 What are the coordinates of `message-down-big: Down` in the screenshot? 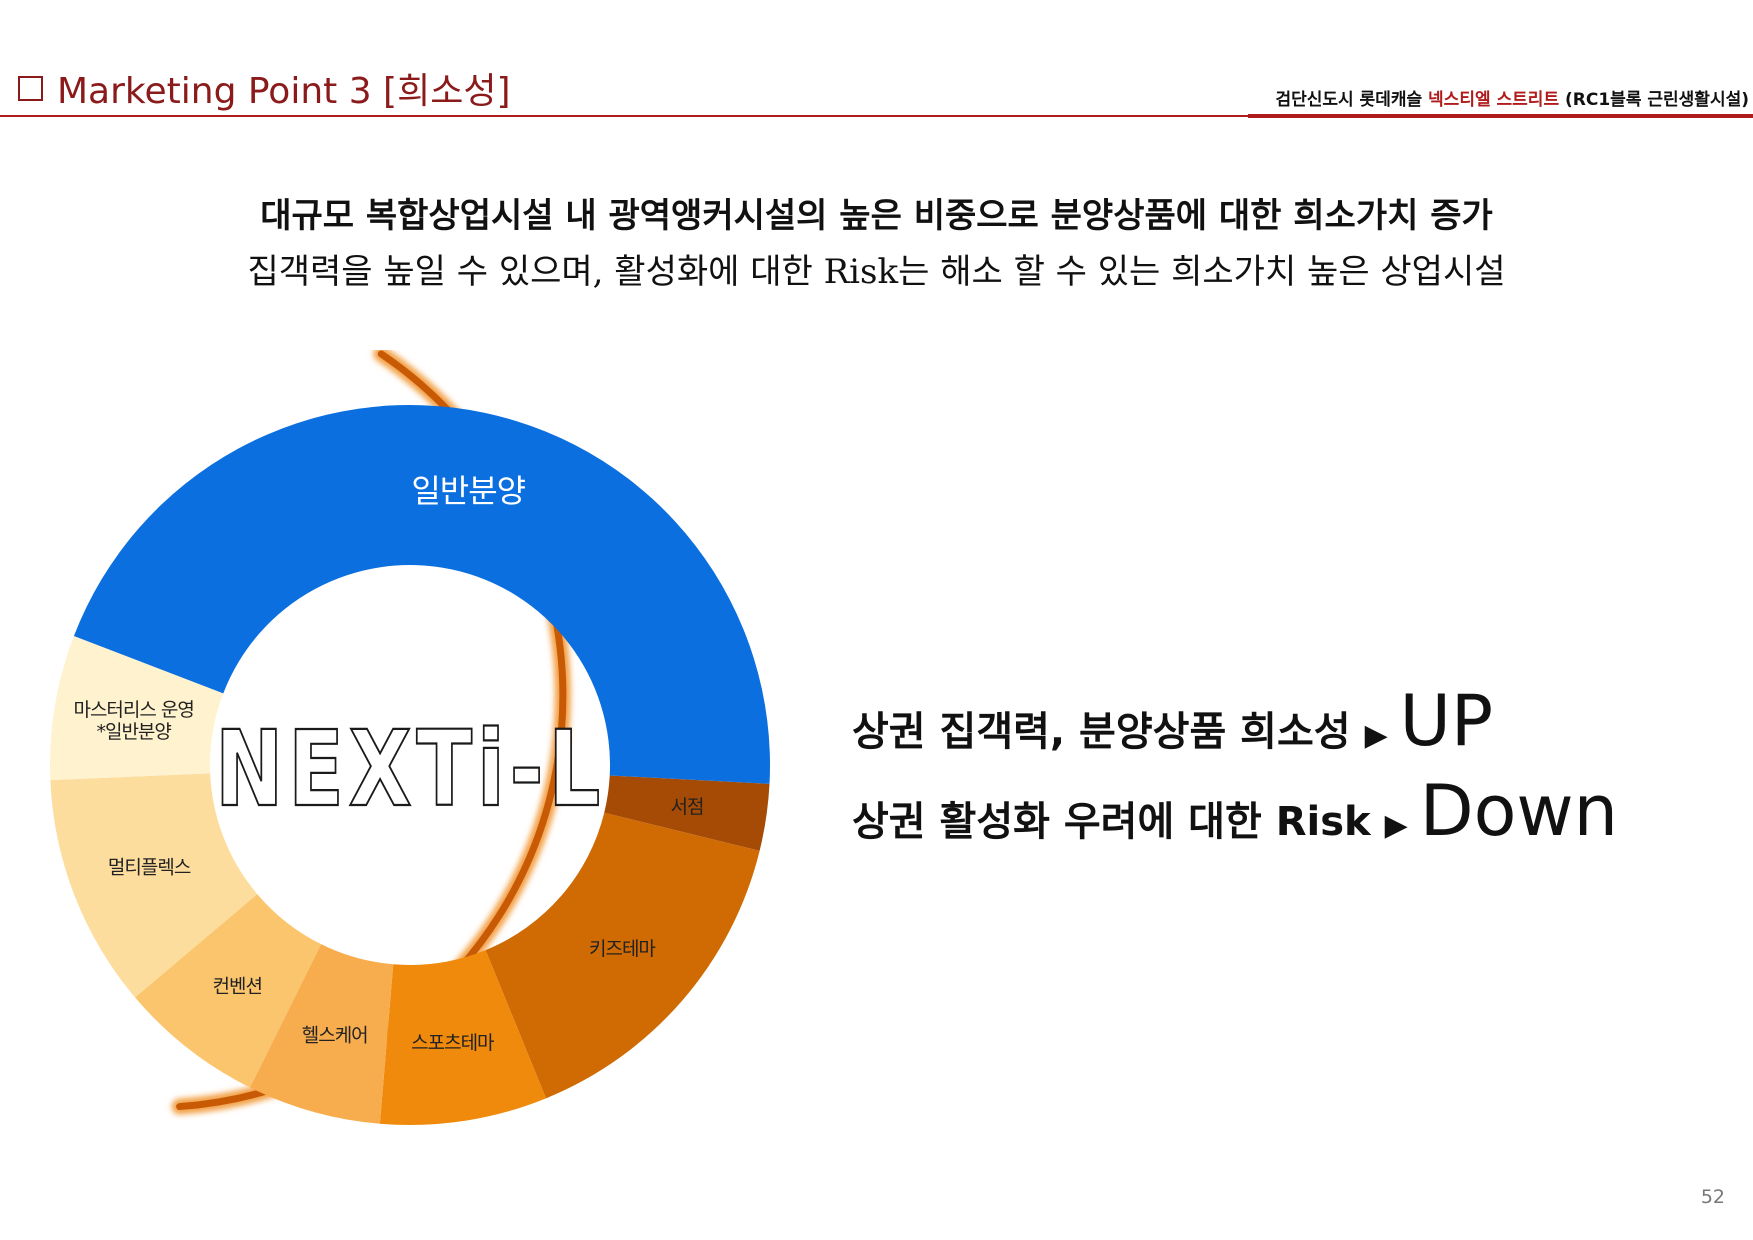 It's located at (1519, 811).